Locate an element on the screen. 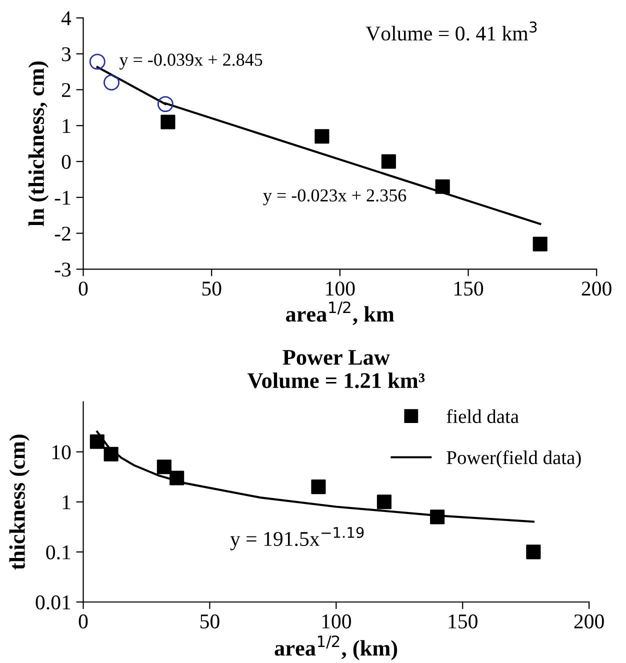 Image resolution: width=626 pixels, height=663 pixels. y-tick-label: 4 is located at coordinates (66, 18).